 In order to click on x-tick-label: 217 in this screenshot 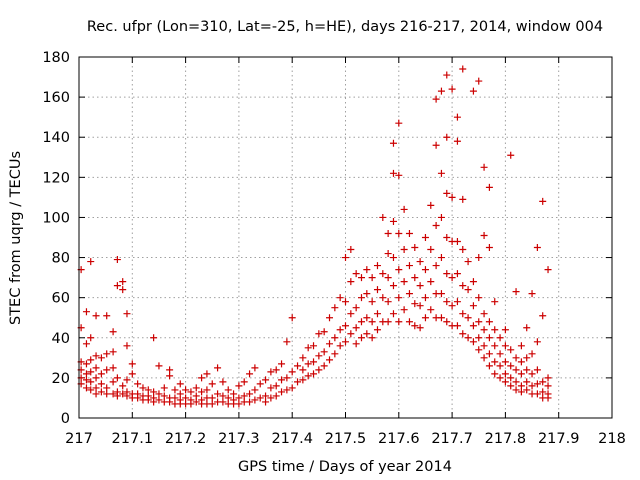, I will do `click(79, 439)`.